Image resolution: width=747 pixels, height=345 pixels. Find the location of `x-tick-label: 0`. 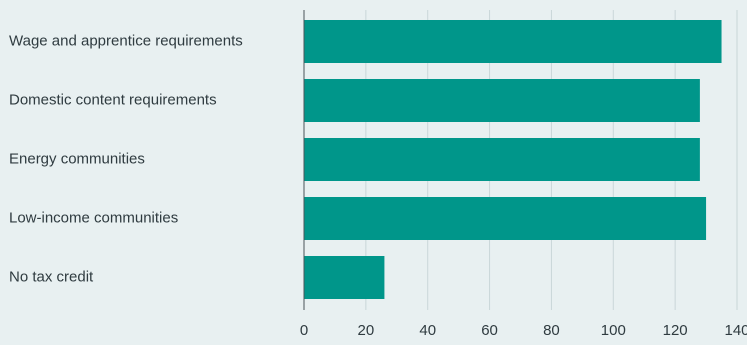

x-tick-label: 0 is located at coordinates (304, 330).